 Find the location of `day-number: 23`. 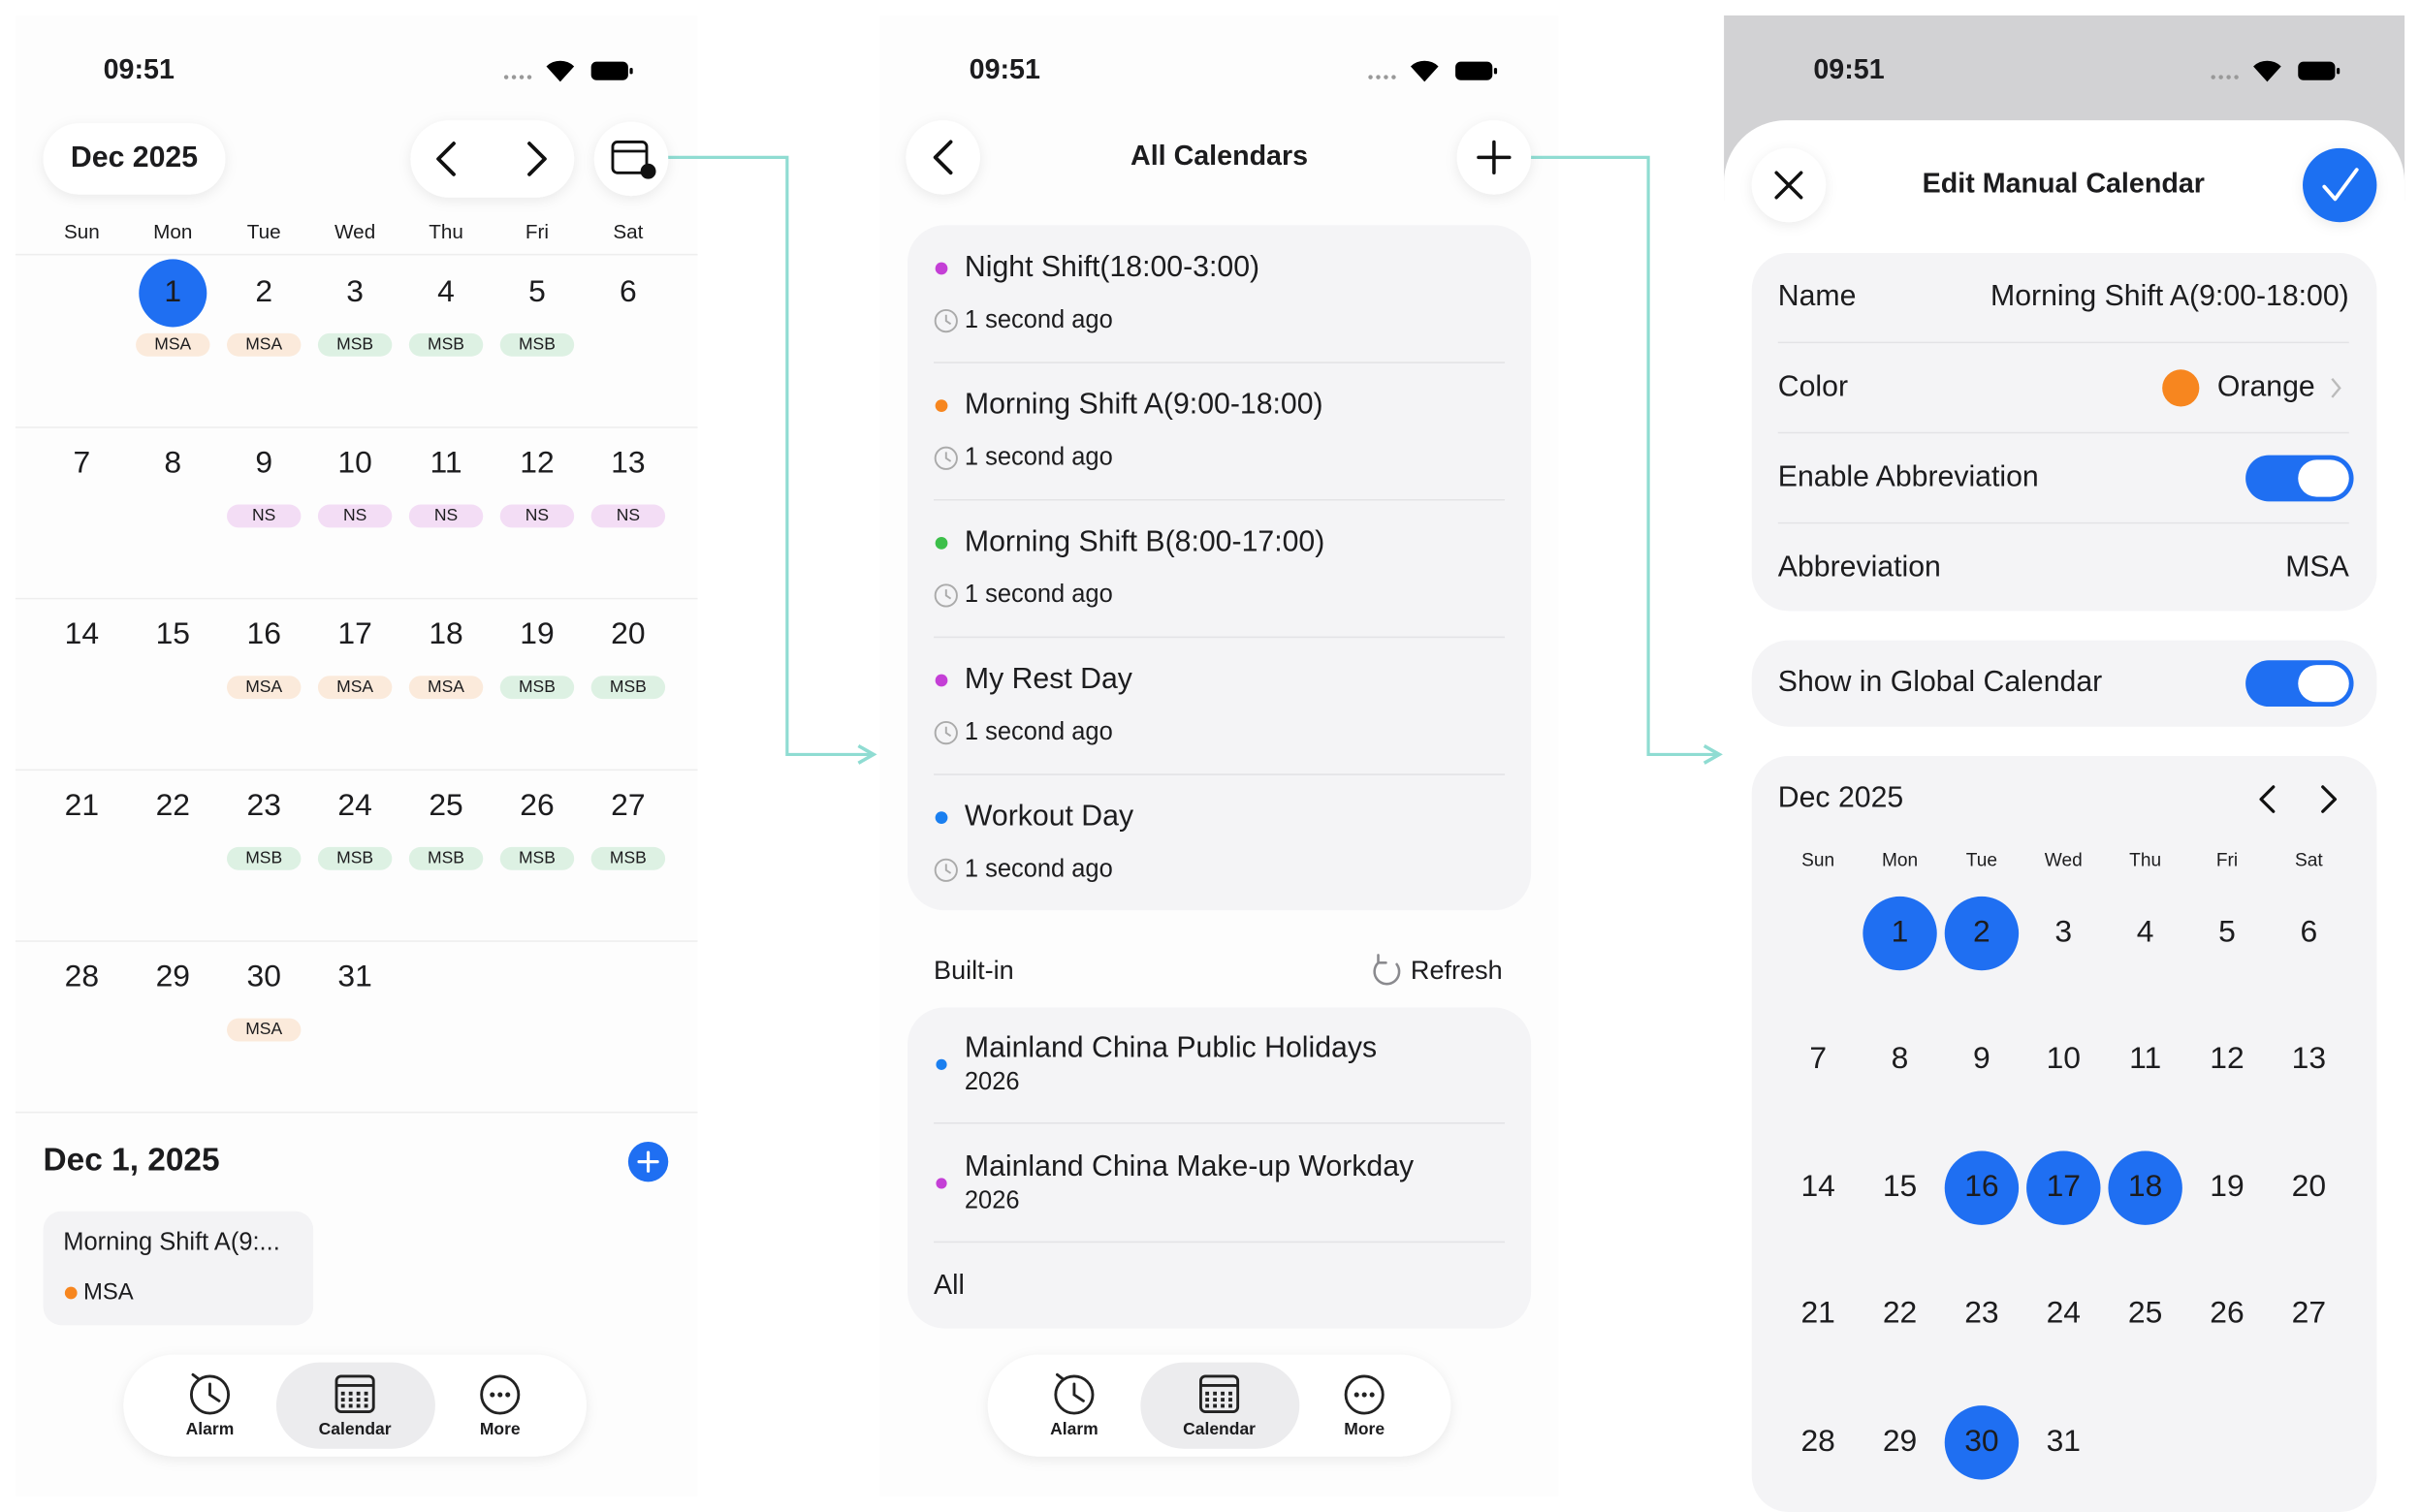

day-number: 23 is located at coordinates (1981, 1312).